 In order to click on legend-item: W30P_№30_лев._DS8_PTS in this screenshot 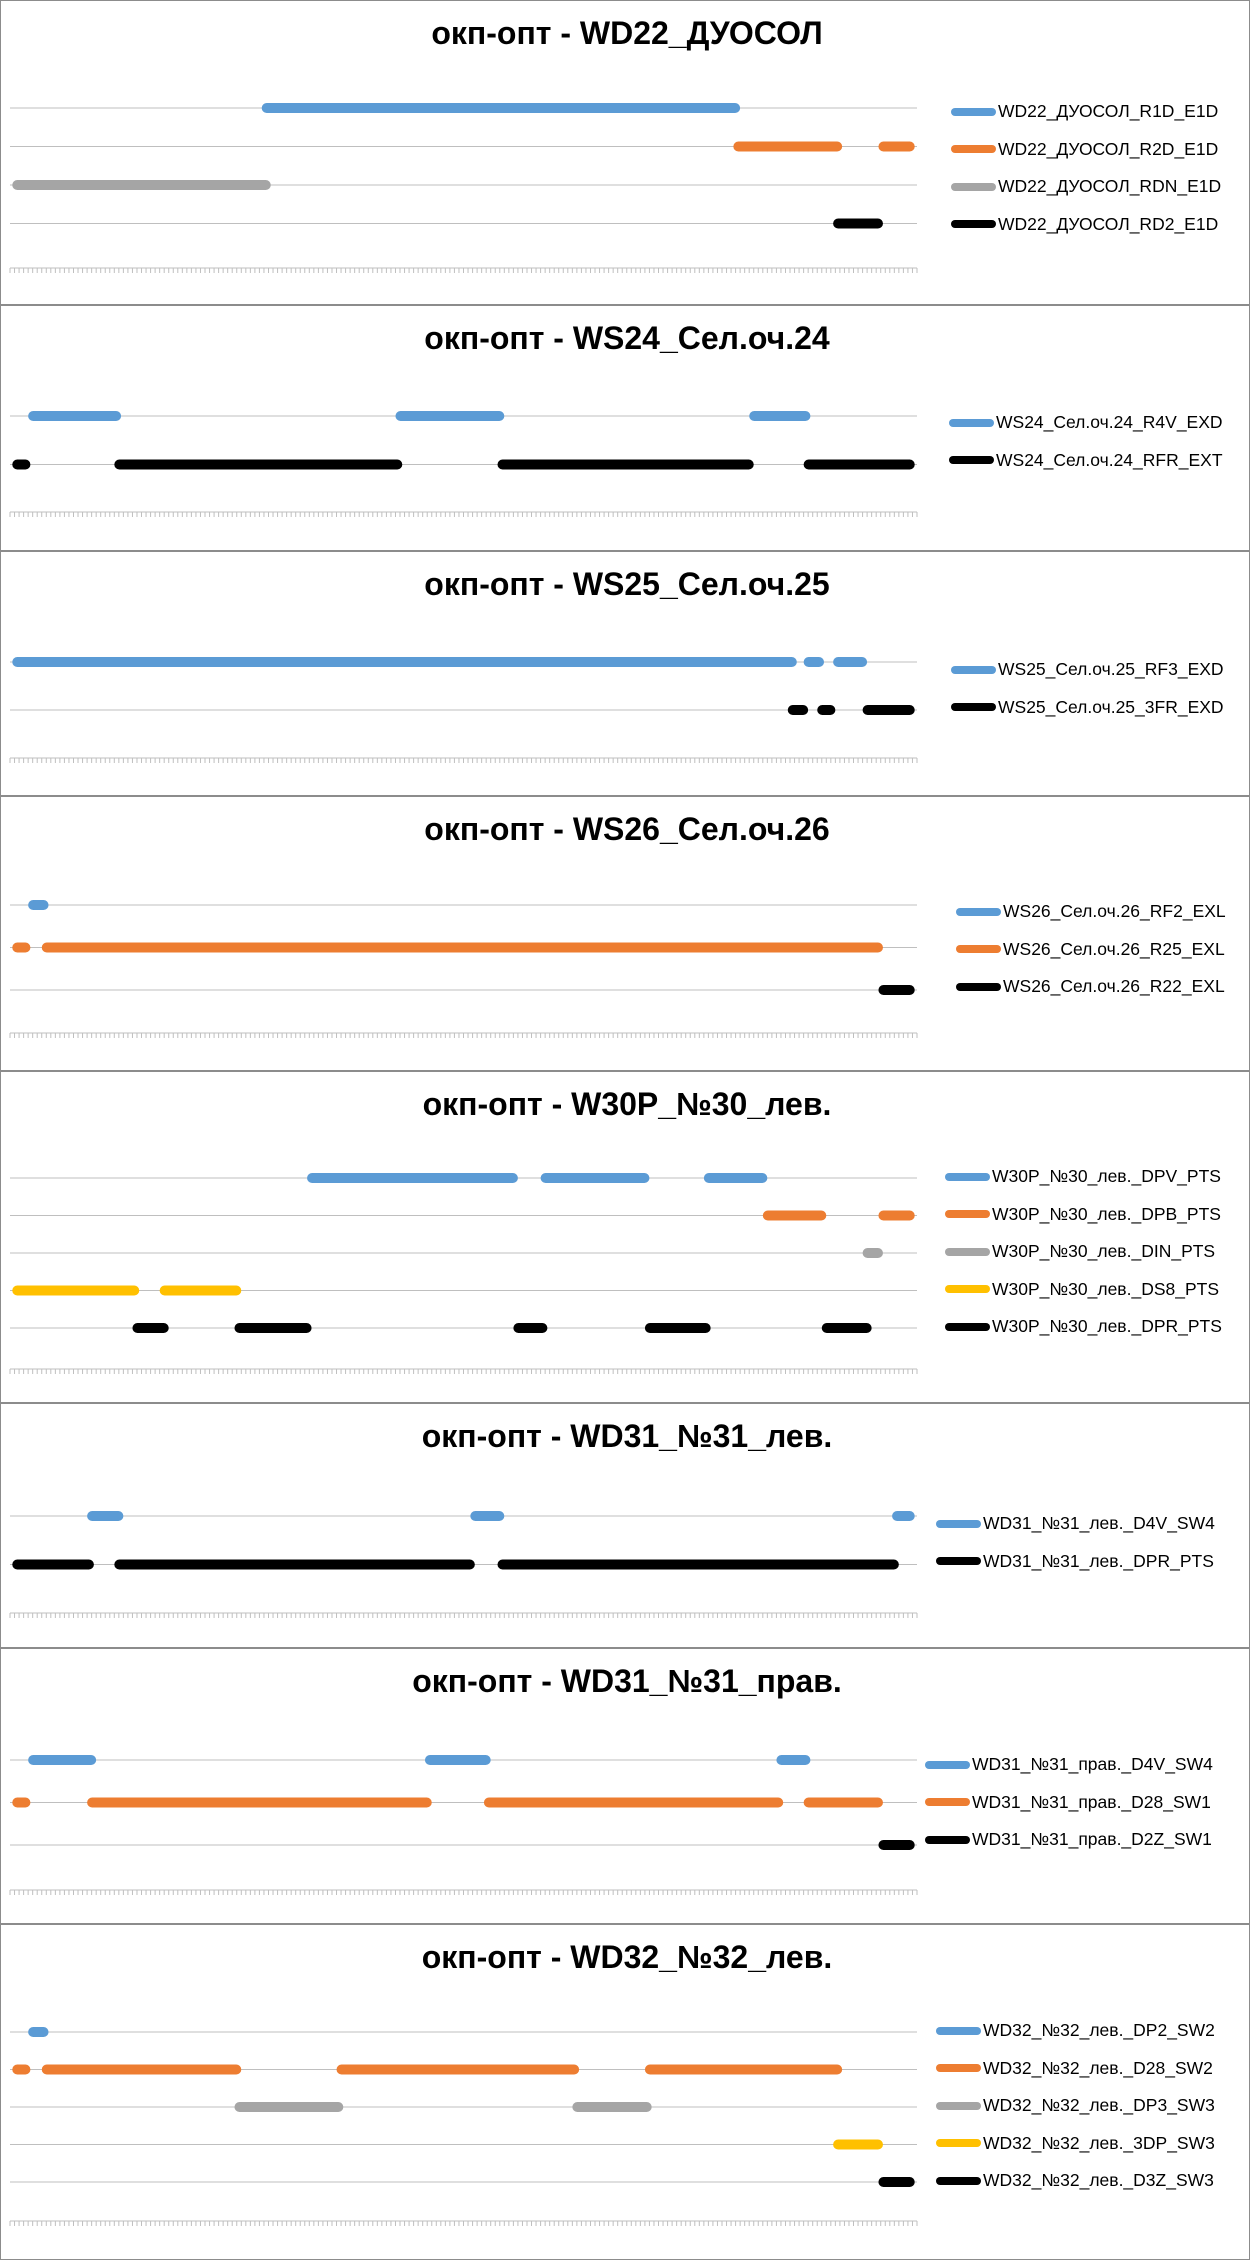, I will do `click(1083, 1290)`.